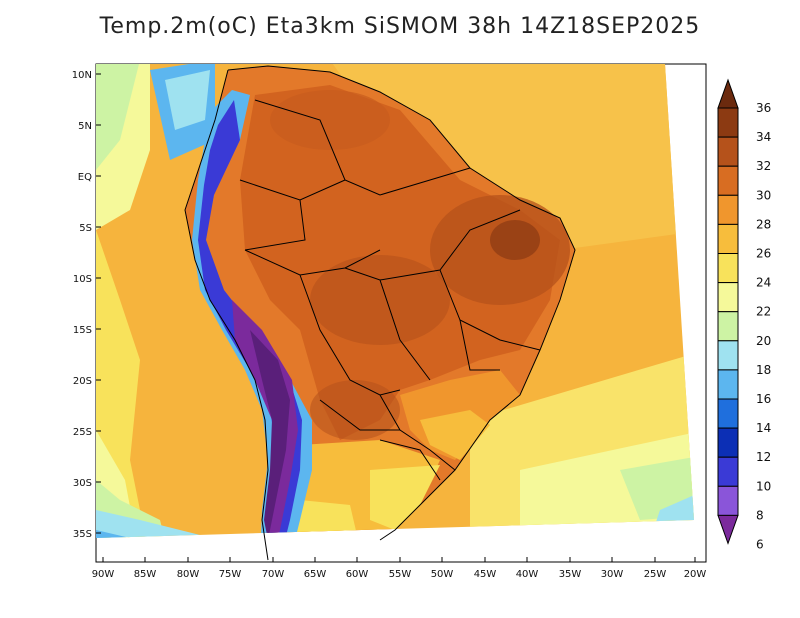 This screenshot has width=800, height=618. I want to click on lon-label: 65W, so click(315, 574).